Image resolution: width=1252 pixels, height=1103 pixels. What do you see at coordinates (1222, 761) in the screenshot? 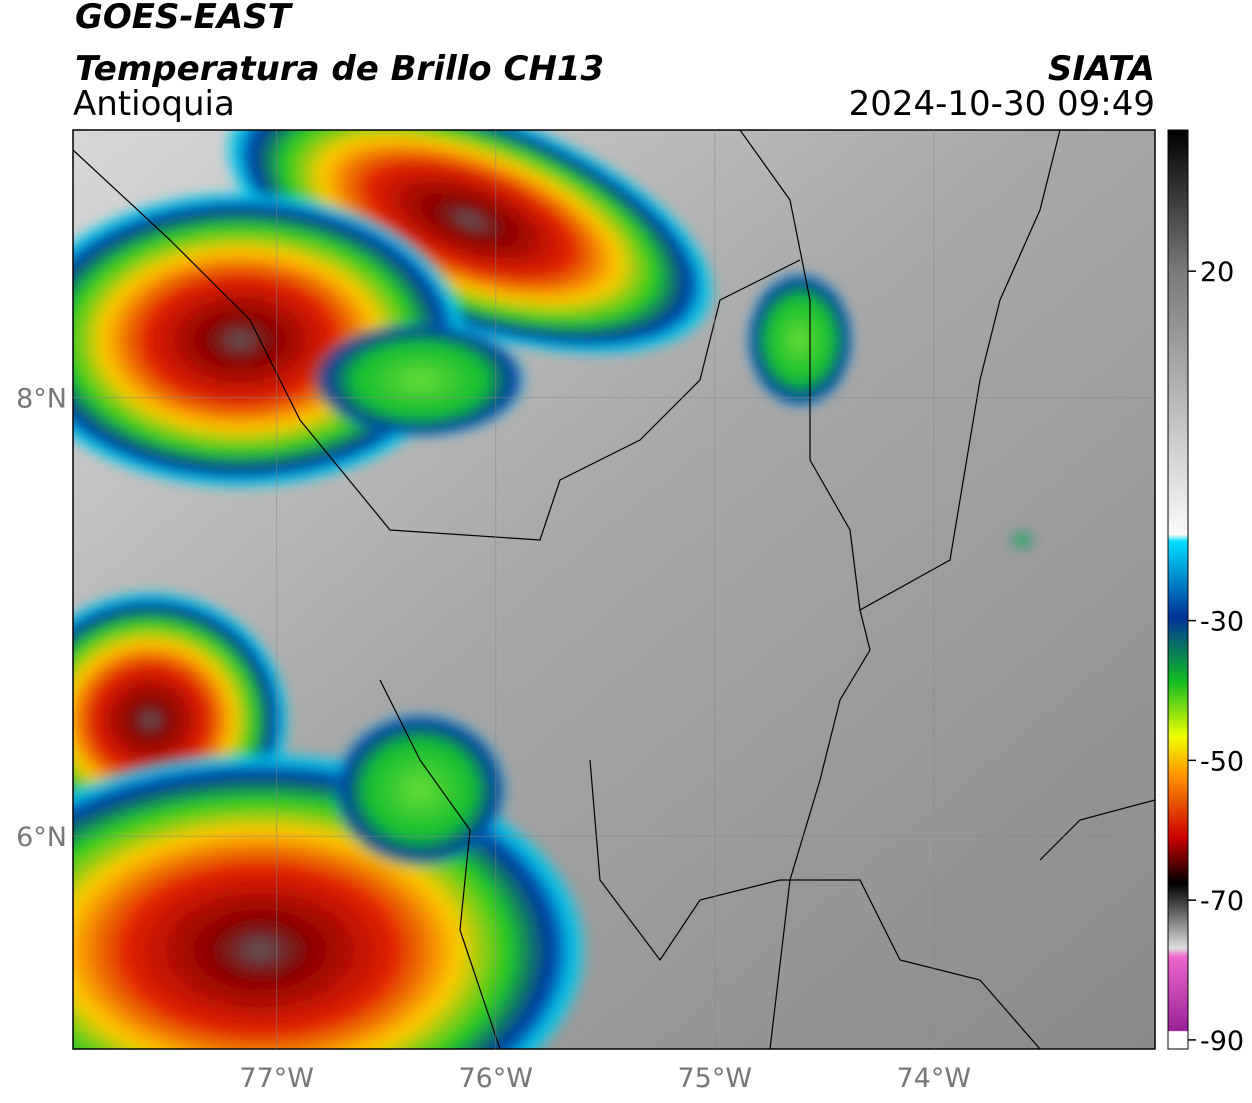
I see `colorbar-tick-label: -50` at bounding box center [1222, 761].